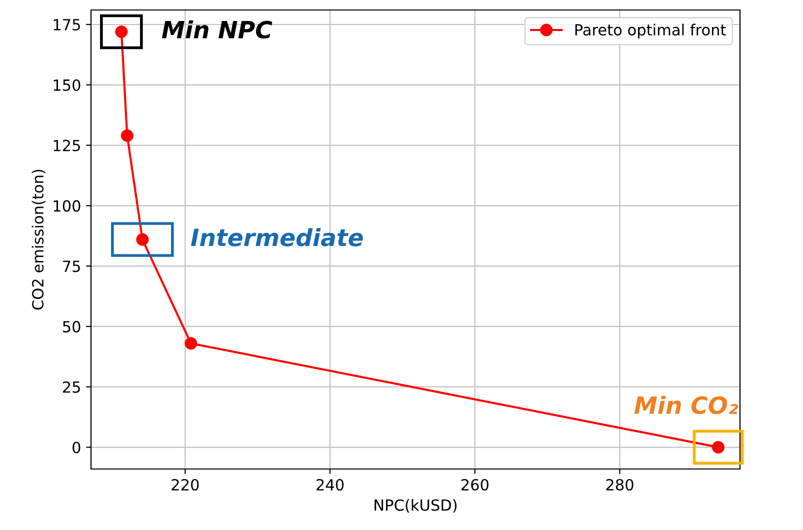 The height and width of the screenshot is (530, 803). I want to click on annotation: Min NPC, so click(217, 29).